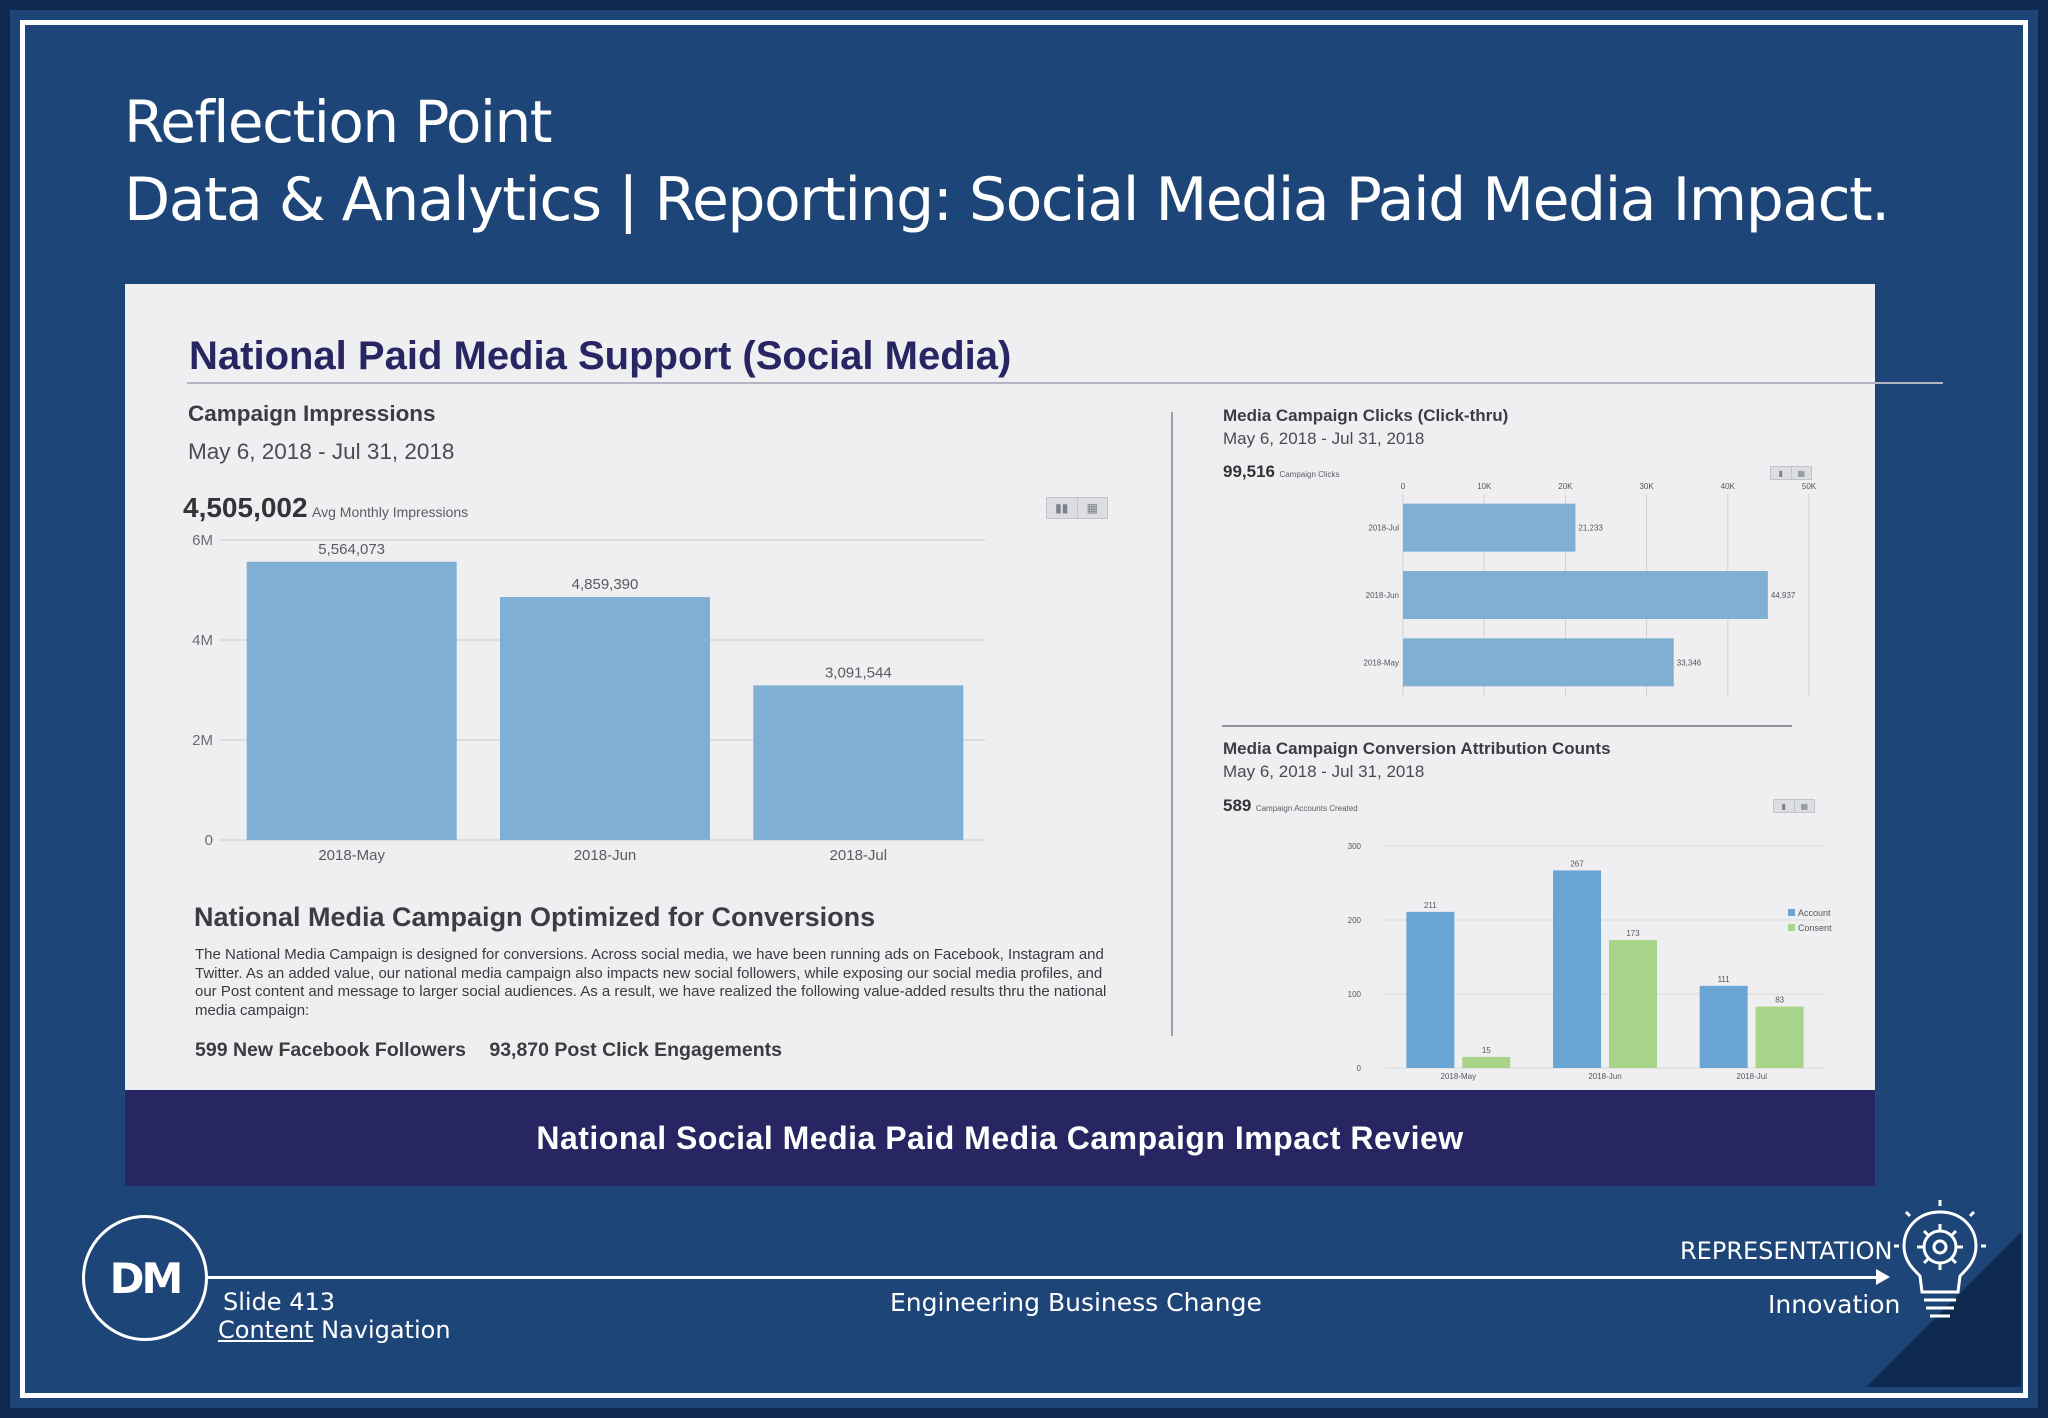 The image size is (2048, 1418). I want to click on impressions-title: Campaign Impressions, so click(312, 413).